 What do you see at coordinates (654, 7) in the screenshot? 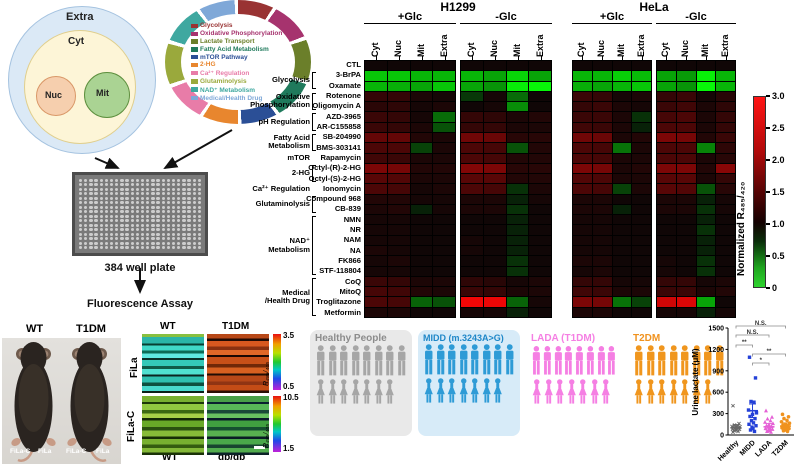
I see `cellline-title-hela: HeLa` at bounding box center [654, 7].